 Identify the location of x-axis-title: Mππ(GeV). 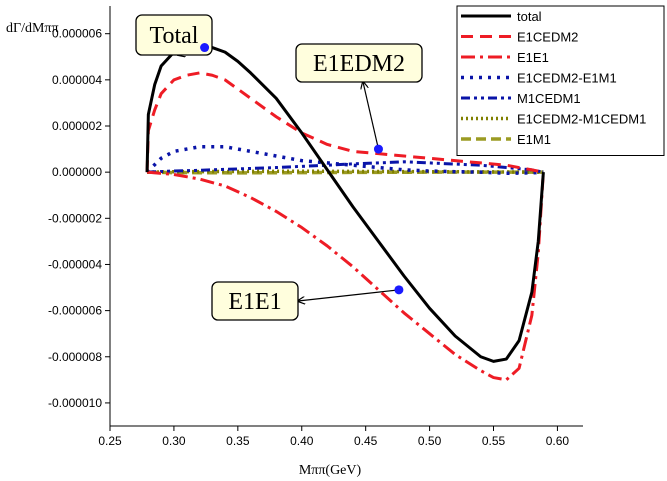
(330, 470).